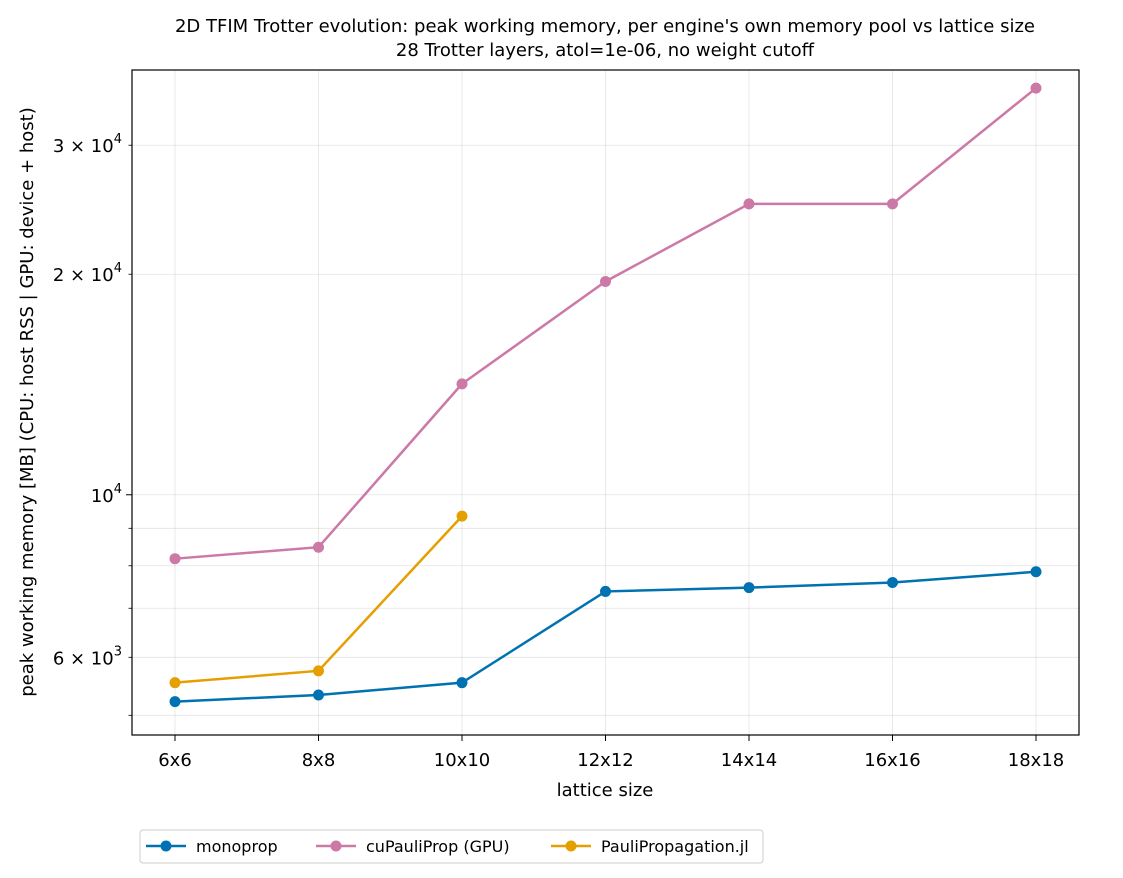 Image resolution: width=1123 pixels, height=878 pixels. I want to click on legend-item: monoprop, so click(212, 846).